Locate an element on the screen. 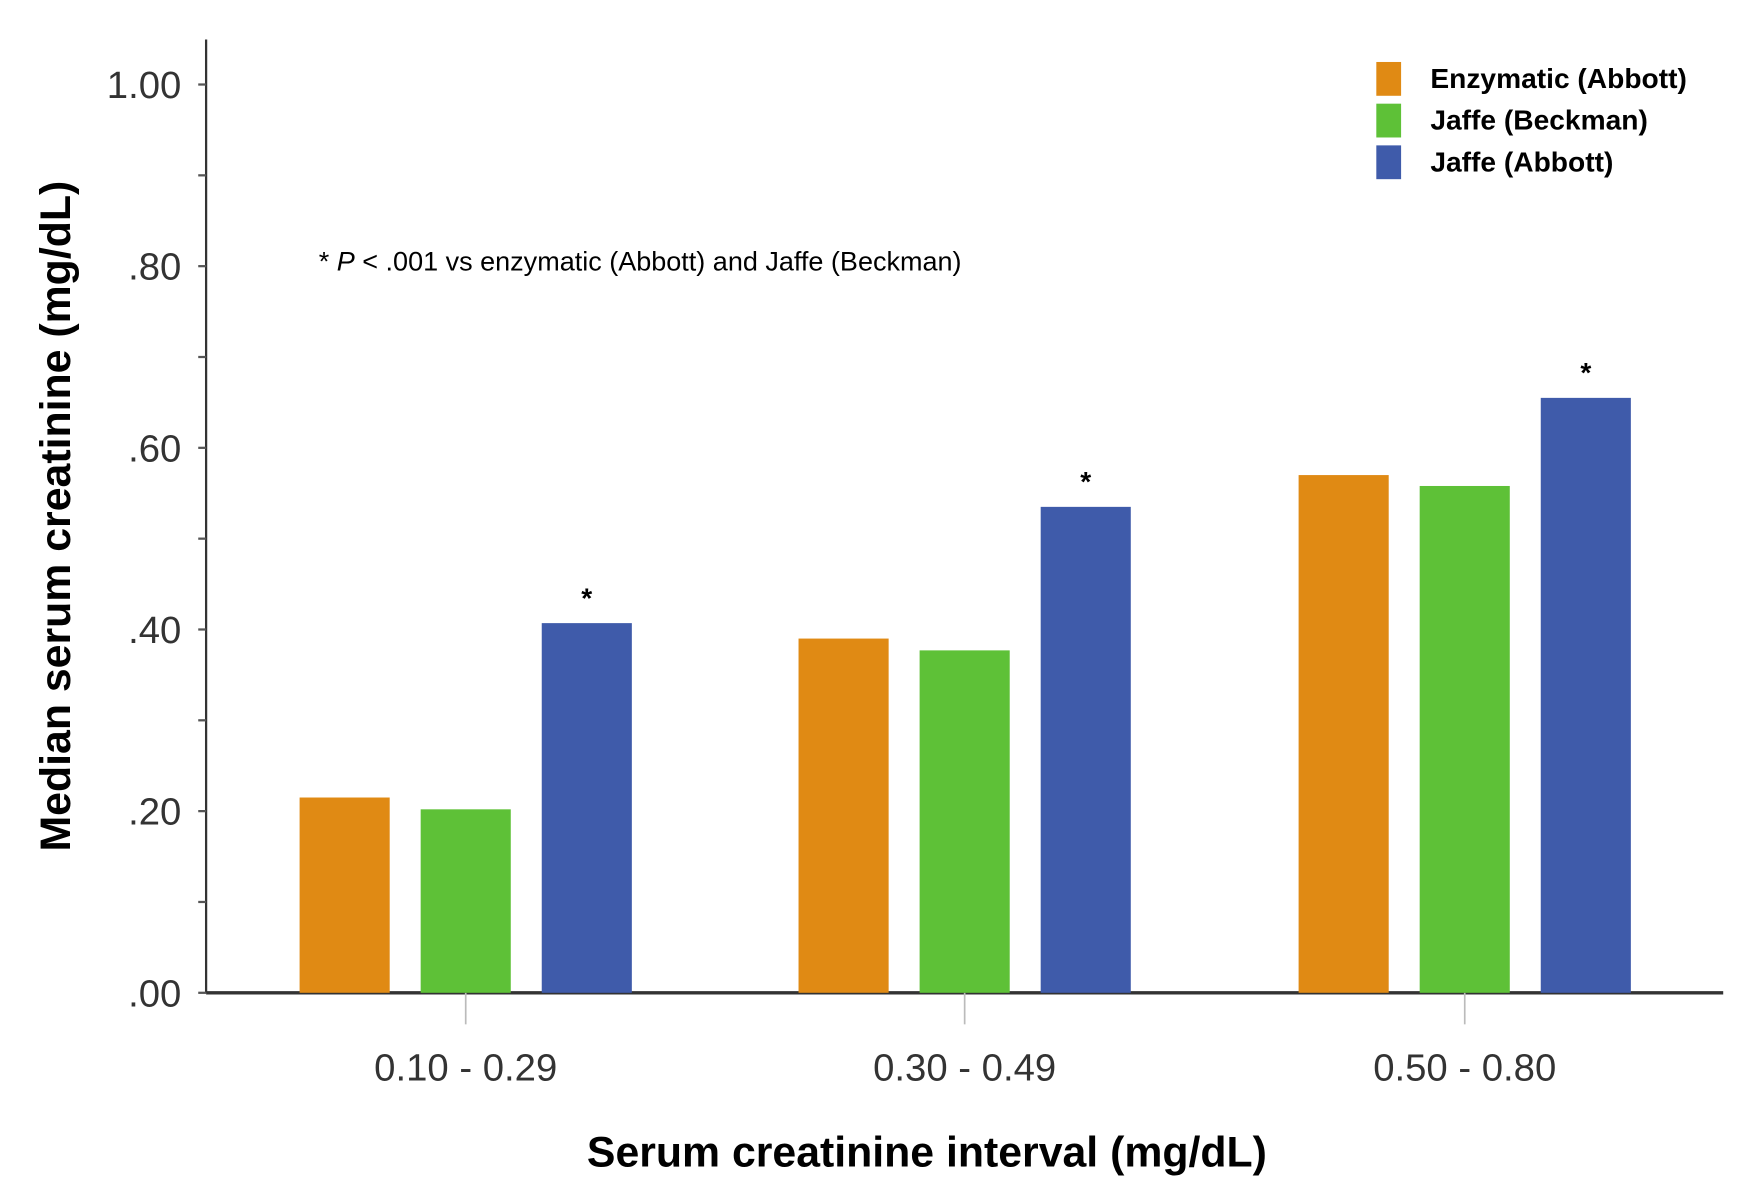  y-tick-label: .40 is located at coordinates (154, 630).